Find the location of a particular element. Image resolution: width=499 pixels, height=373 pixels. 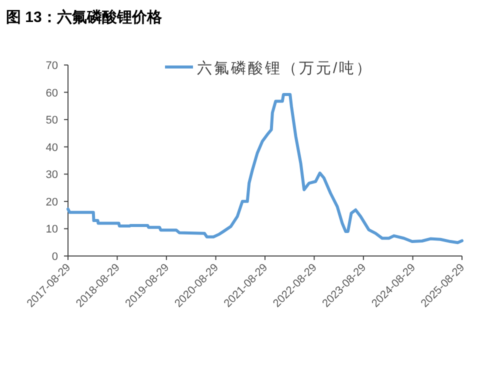

chart-title: 图 13：六氟磷酸锂价格 is located at coordinates (84, 17).